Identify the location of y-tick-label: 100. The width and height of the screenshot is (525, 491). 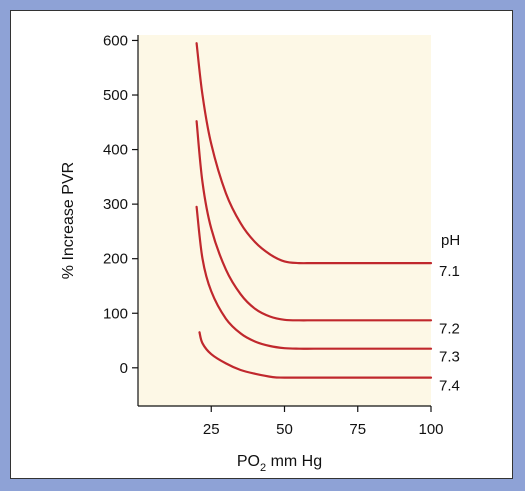
(115, 313).